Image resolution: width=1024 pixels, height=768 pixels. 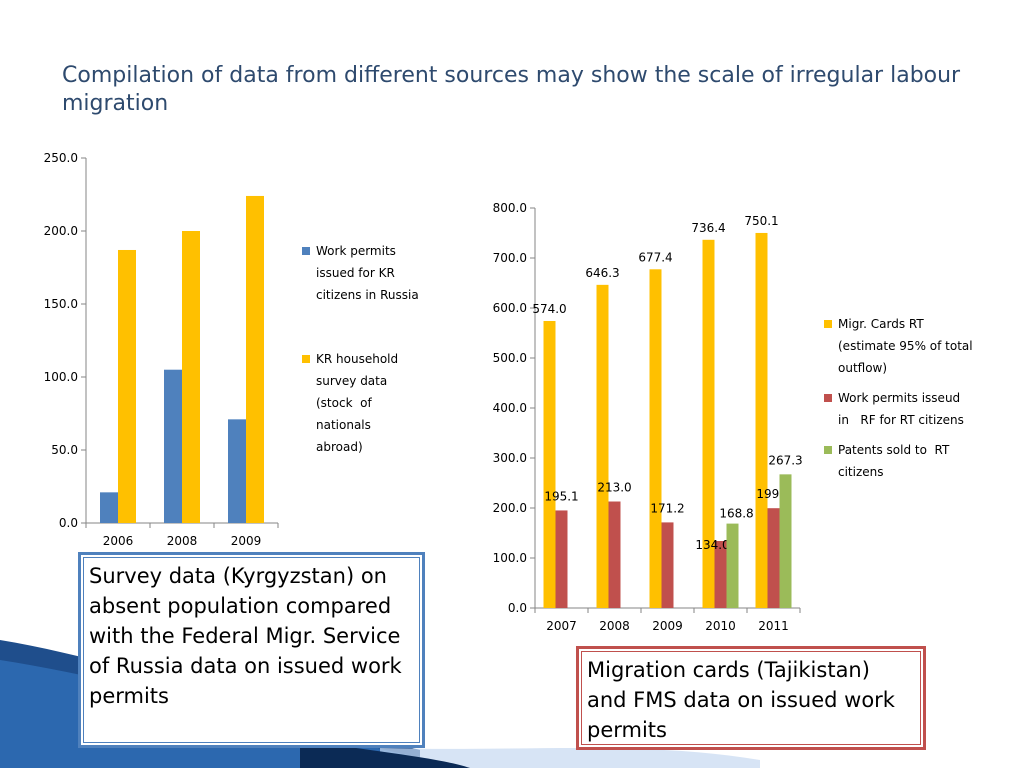 What do you see at coordinates (367, 295) in the screenshot?
I see `legend-label: citizens in Russia` at bounding box center [367, 295].